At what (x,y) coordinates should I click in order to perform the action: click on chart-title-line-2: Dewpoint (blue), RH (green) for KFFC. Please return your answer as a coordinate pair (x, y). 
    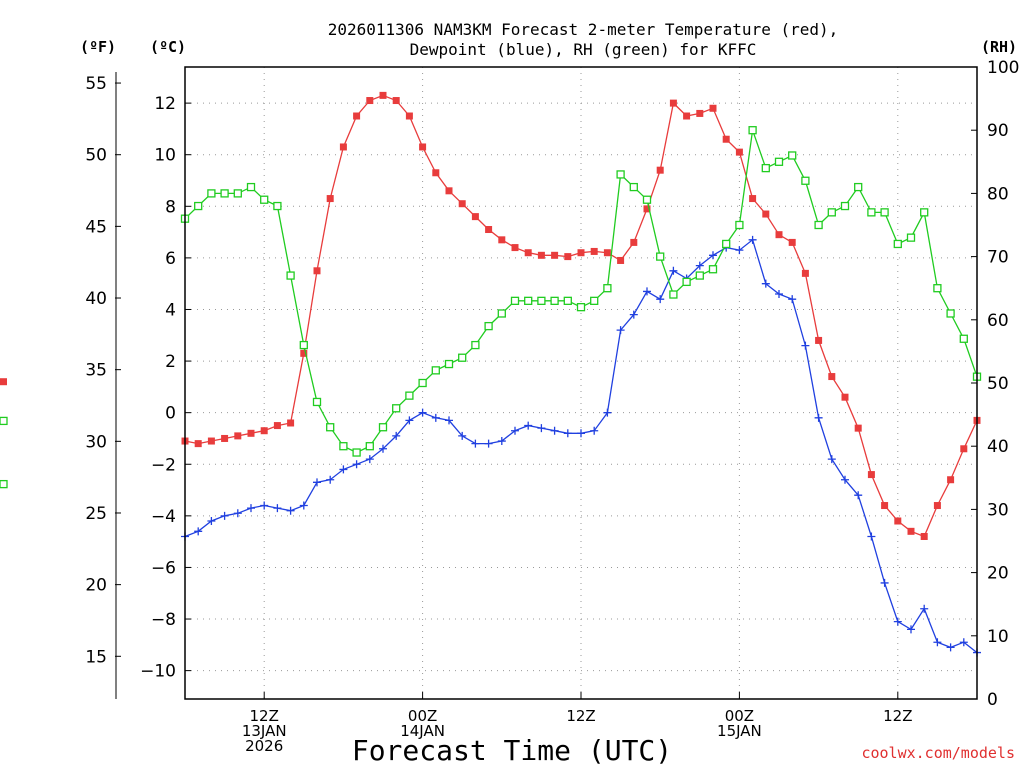
    Looking at the image, I should click on (583, 49).